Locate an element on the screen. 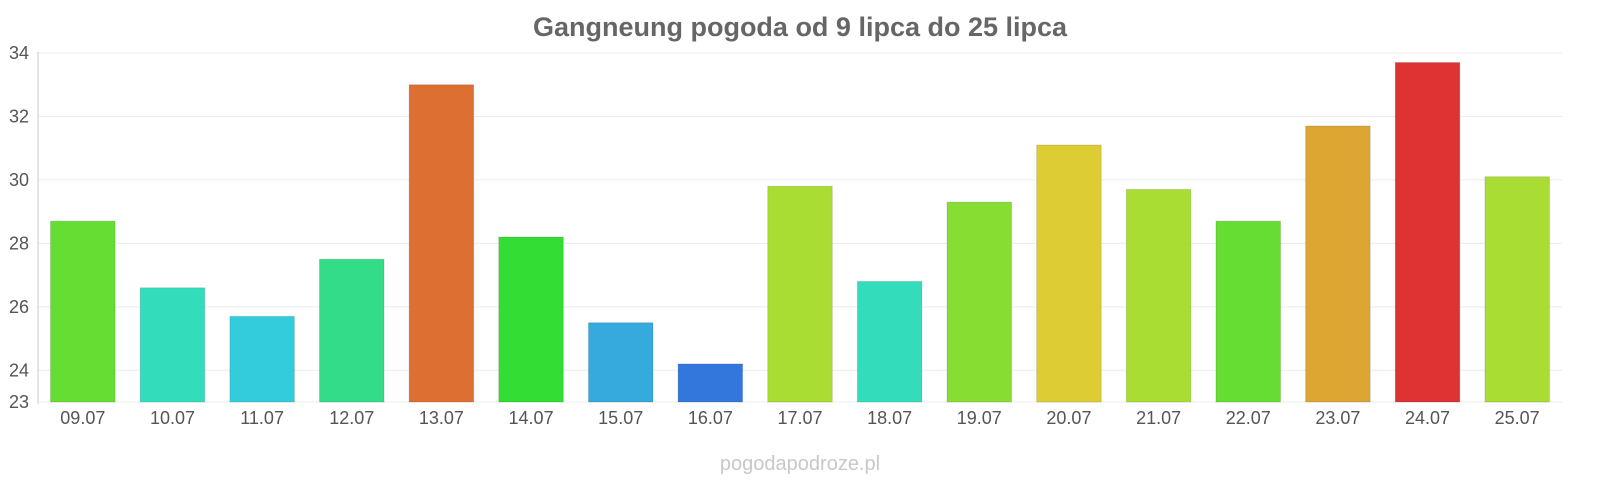 The height and width of the screenshot is (480, 1600). bar-20.07 is located at coordinates (1069, 273).